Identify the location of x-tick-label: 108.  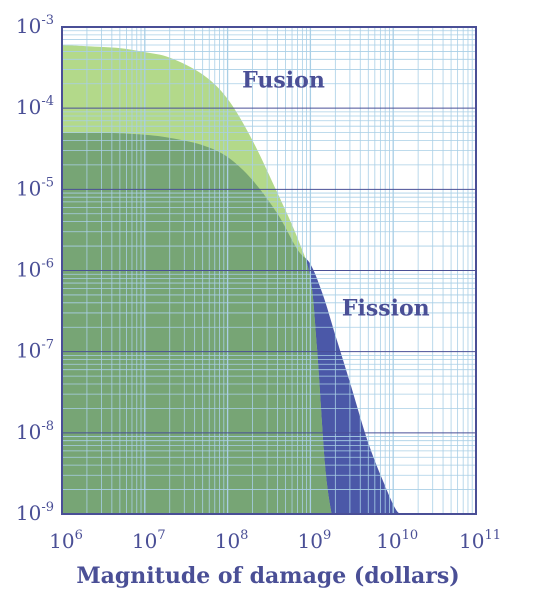
(232, 540).